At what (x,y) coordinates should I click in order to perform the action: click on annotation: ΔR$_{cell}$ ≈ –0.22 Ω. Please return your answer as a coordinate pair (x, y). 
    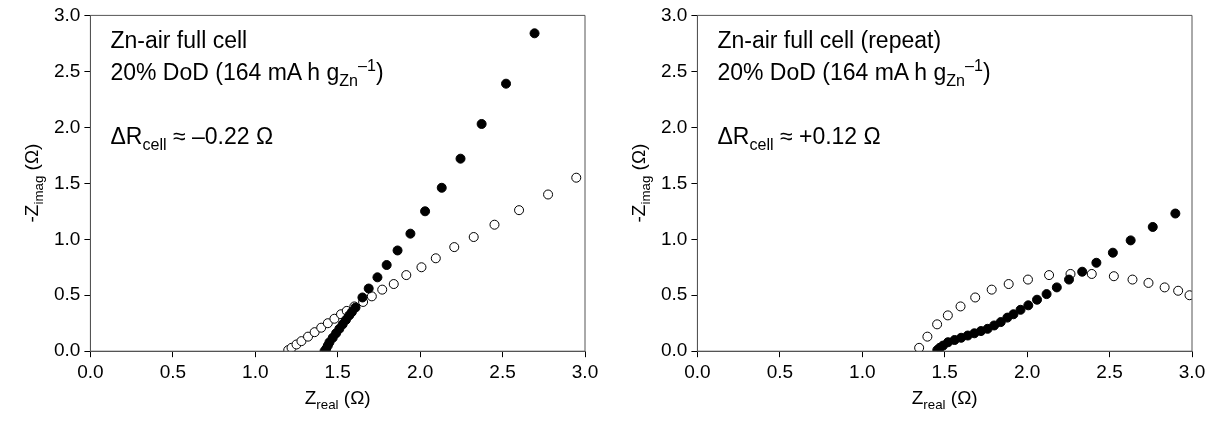
    Looking at the image, I should click on (192, 138).